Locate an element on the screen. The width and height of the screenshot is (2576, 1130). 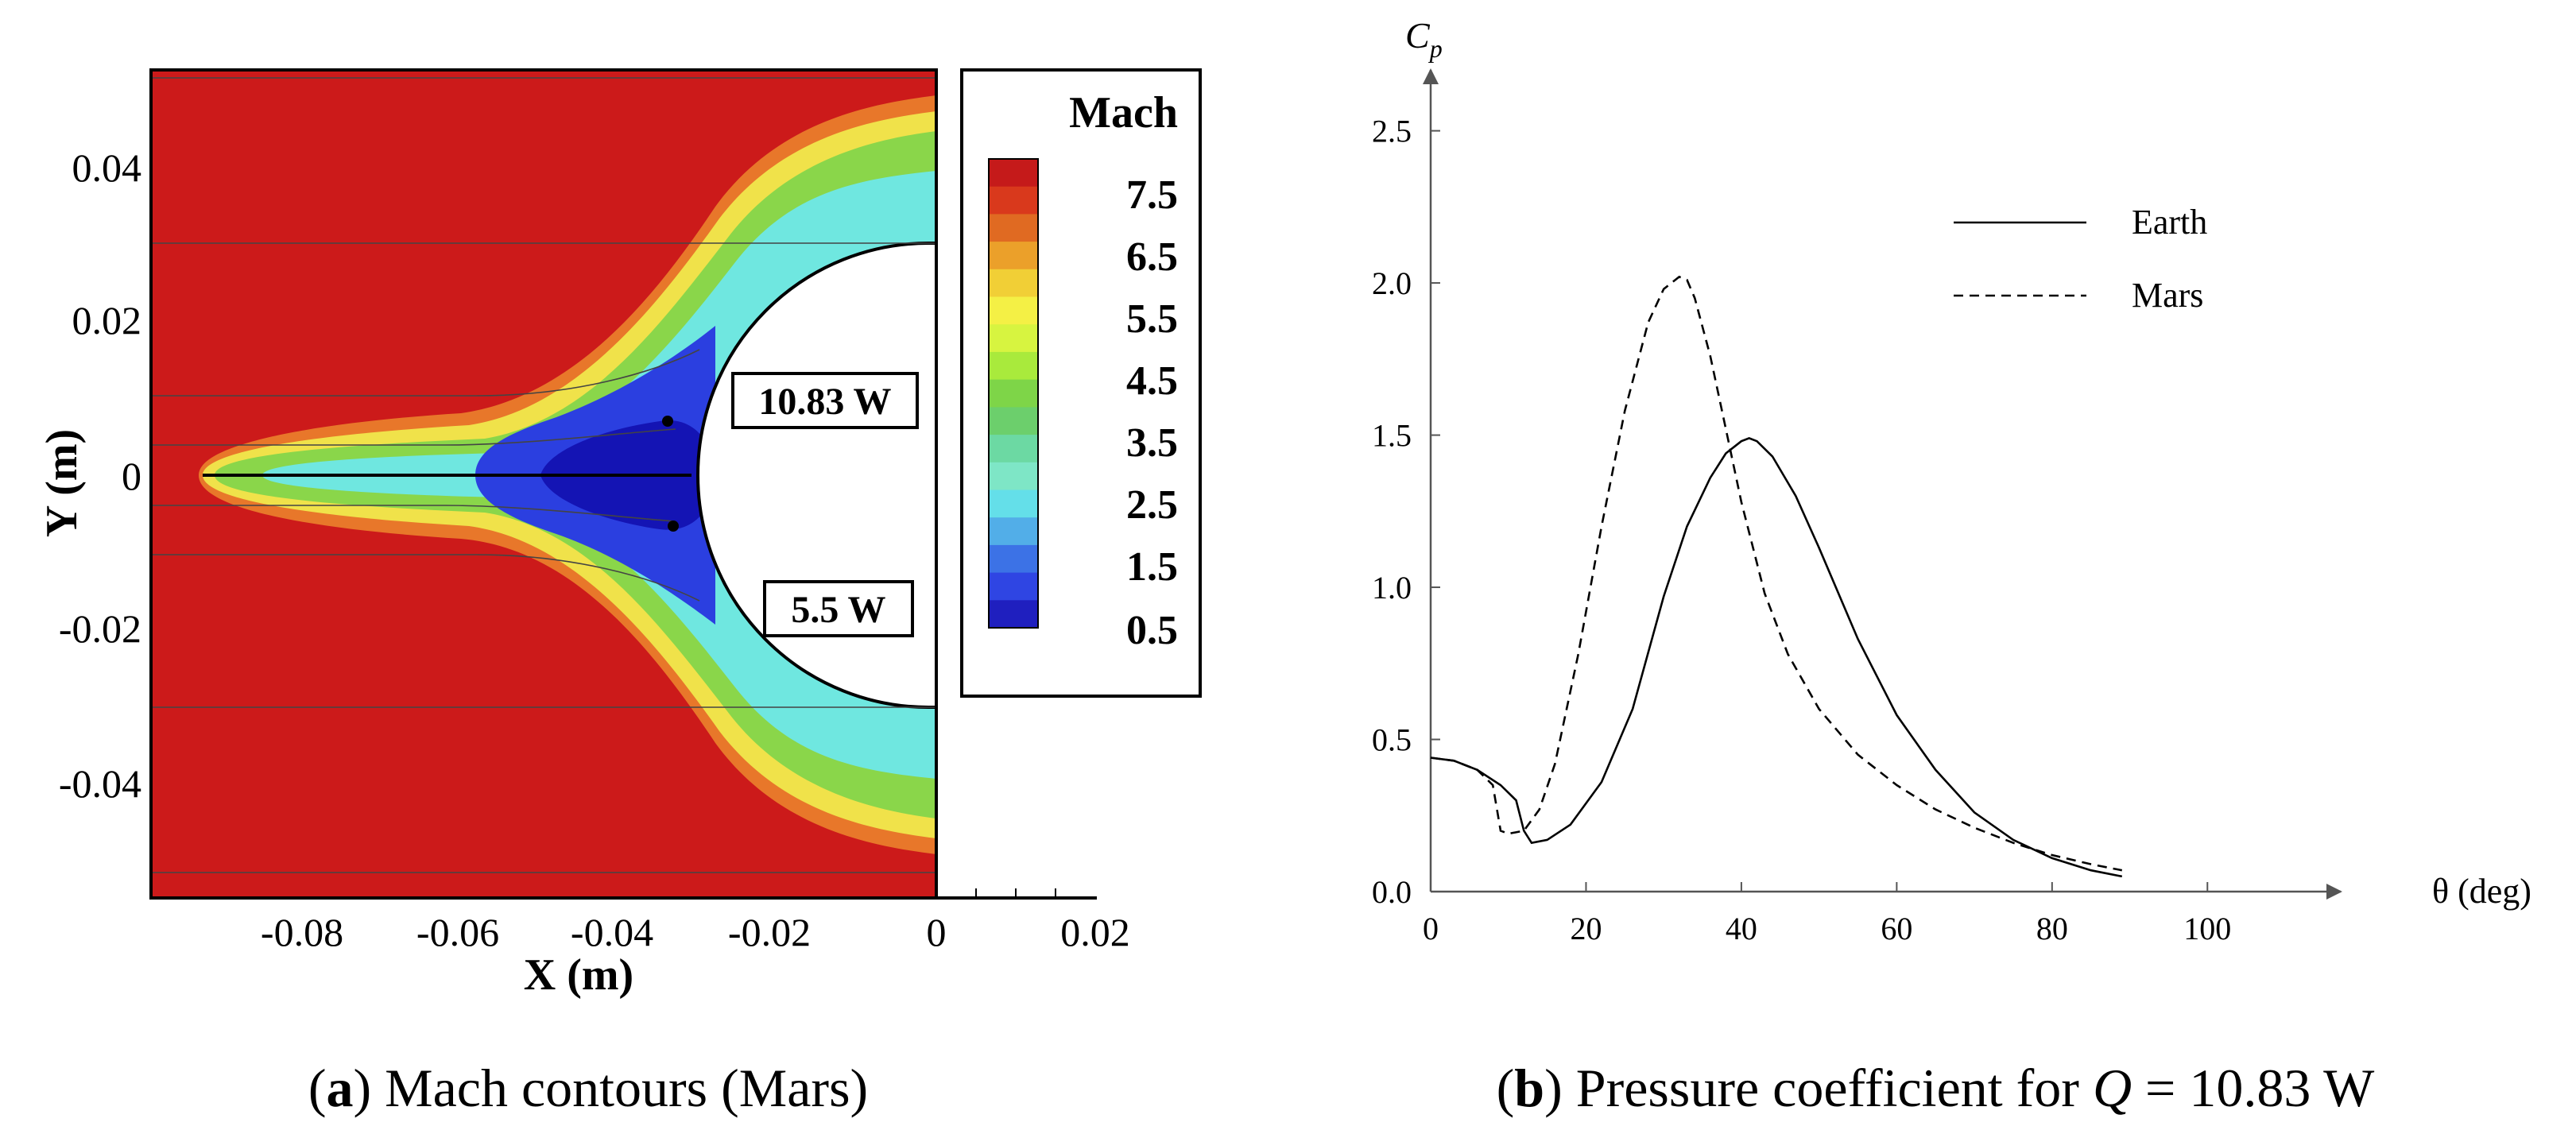
y-tick-label: 0.5 is located at coordinates (1392, 740).